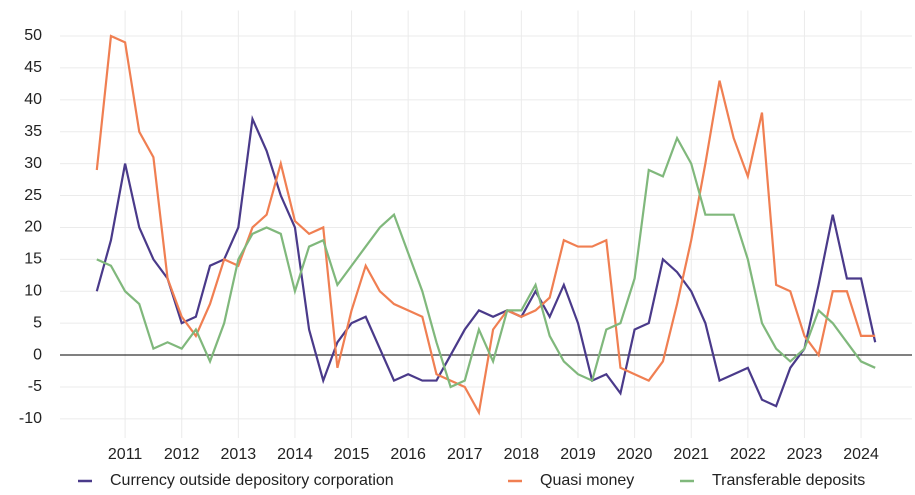 The height and width of the screenshot is (495, 915). I want to click on x-tick-label: 2021, so click(691, 454).